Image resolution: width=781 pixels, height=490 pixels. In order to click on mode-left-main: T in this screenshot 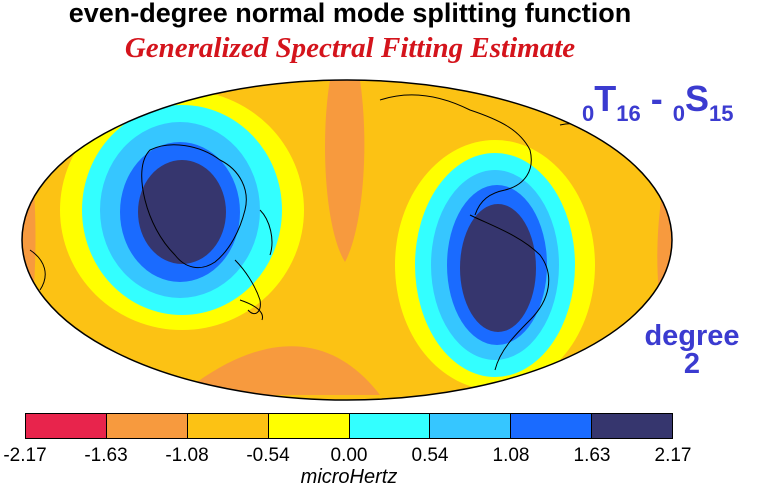, I will do `click(605, 98)`.